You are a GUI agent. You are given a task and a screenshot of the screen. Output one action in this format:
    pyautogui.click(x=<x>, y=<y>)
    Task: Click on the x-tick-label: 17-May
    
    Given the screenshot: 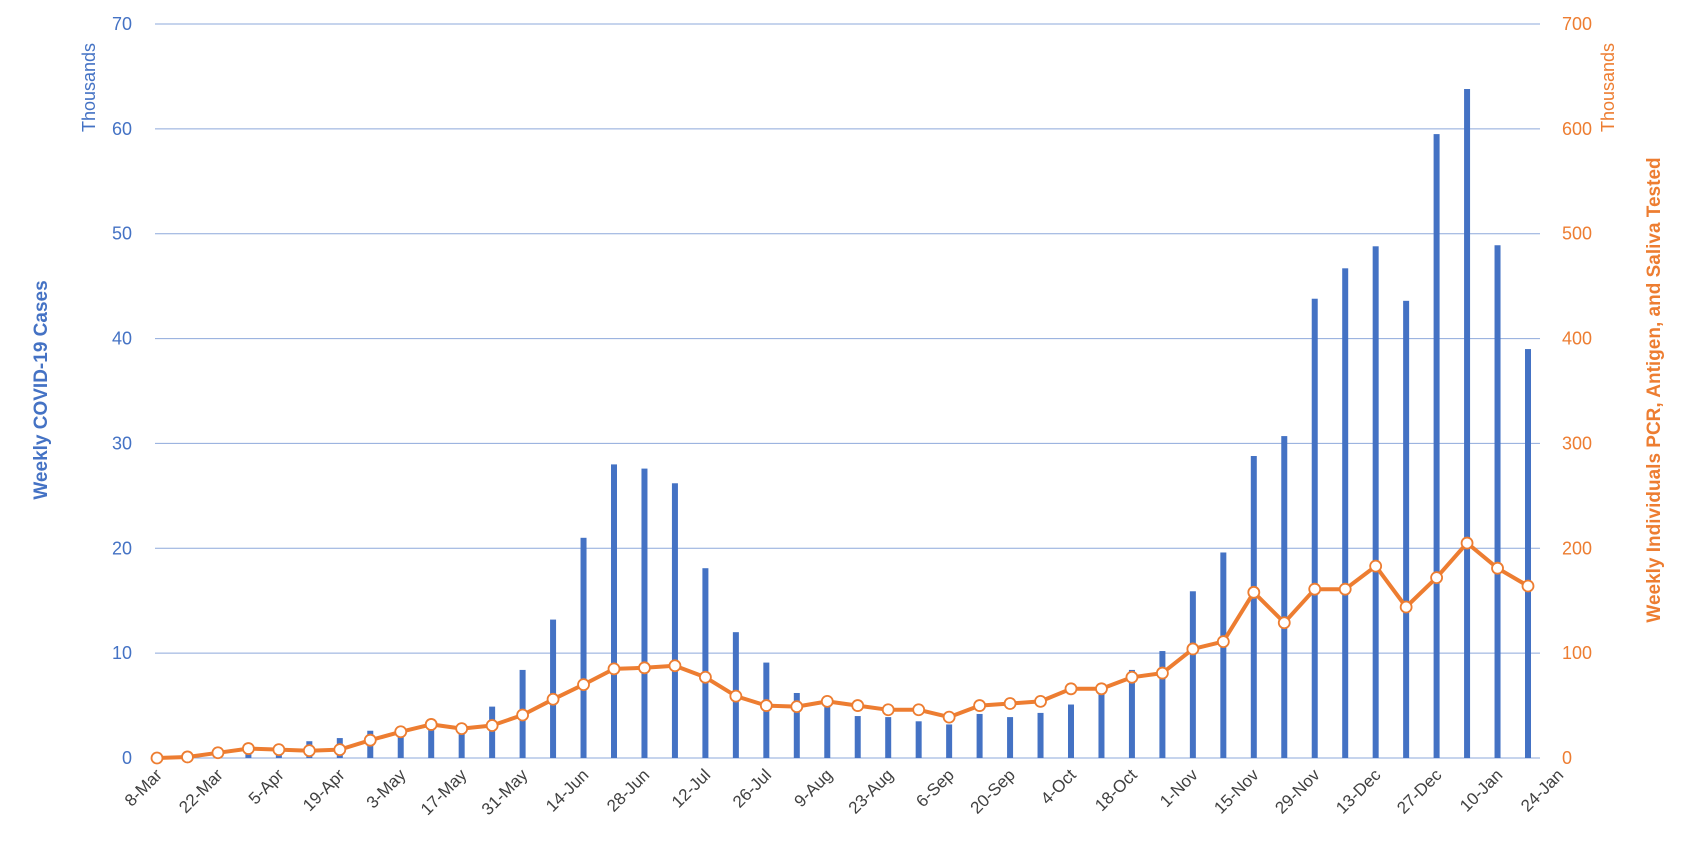 What is the action you would take?
    pyautogui.click(x=444, y=792)
    